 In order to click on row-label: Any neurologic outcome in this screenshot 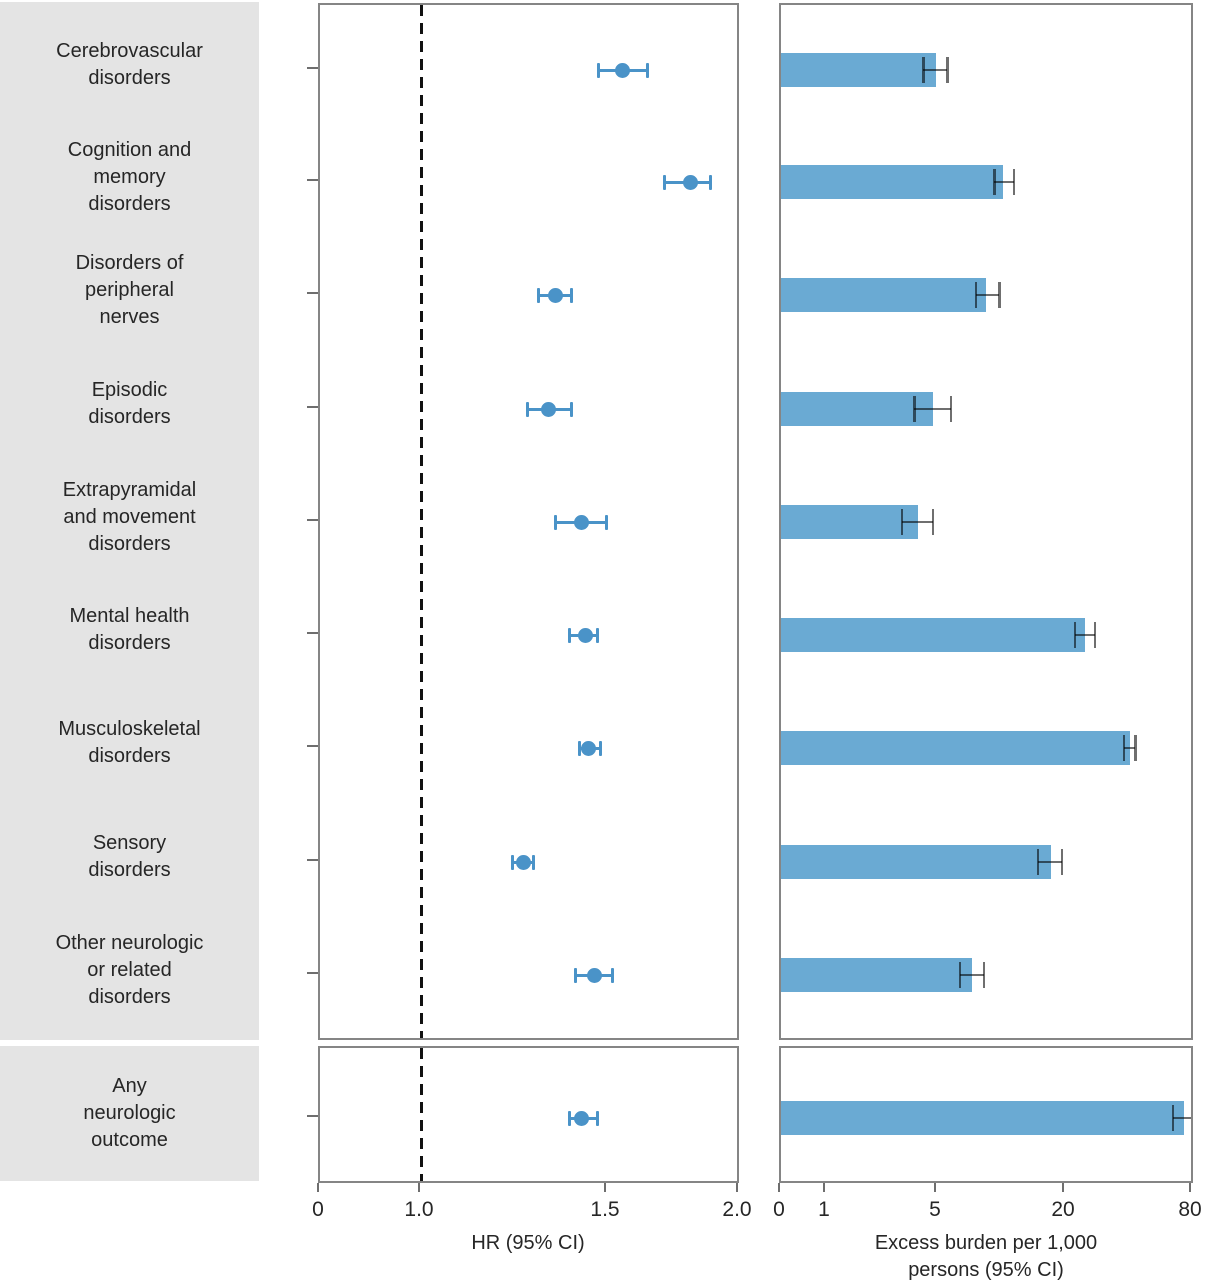, I will do `click(129, 1112)`.